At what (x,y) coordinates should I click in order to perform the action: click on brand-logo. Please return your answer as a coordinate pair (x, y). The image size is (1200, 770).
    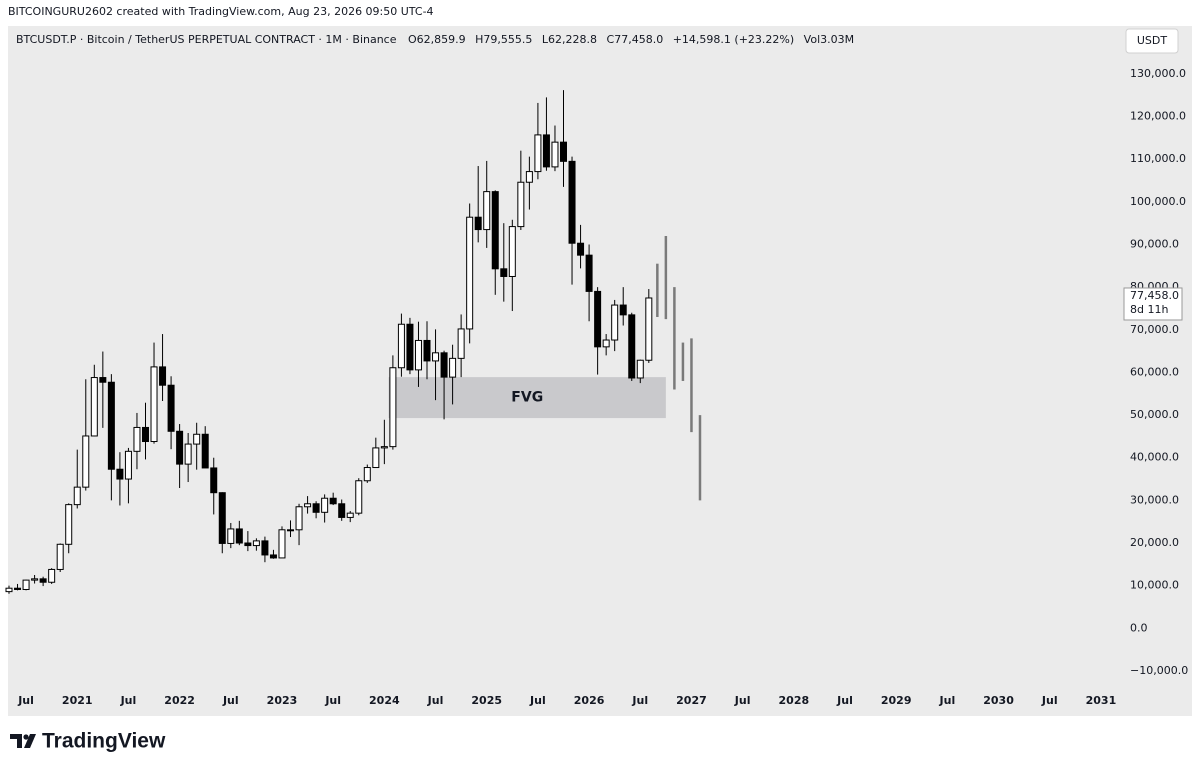
    Looking at the image, I should click on (23, 741).